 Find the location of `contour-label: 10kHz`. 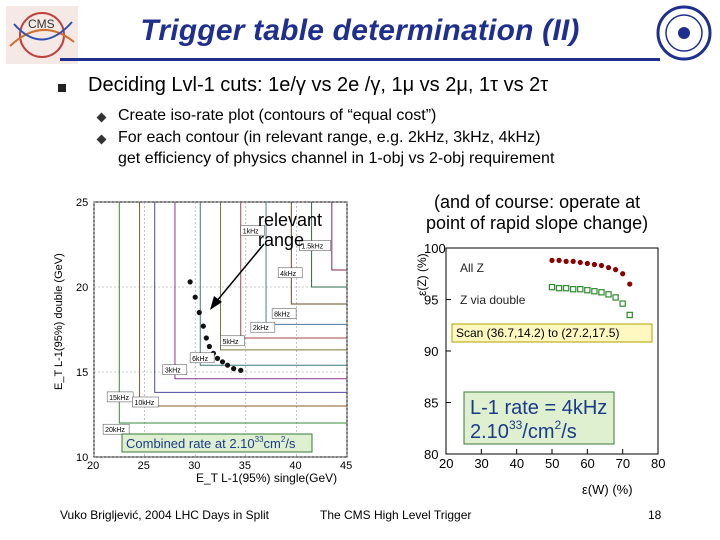

contour-label: 10kHz is located at coordinates (144, 403).